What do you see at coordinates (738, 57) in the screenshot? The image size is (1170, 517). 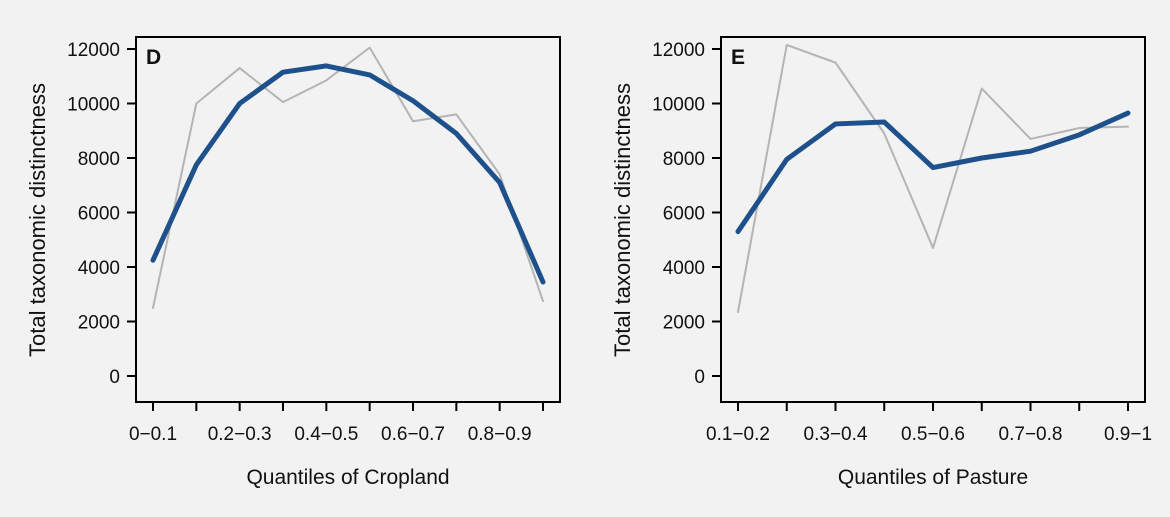 I see `panel-letter-e: E` at bounding box center [738, 57].